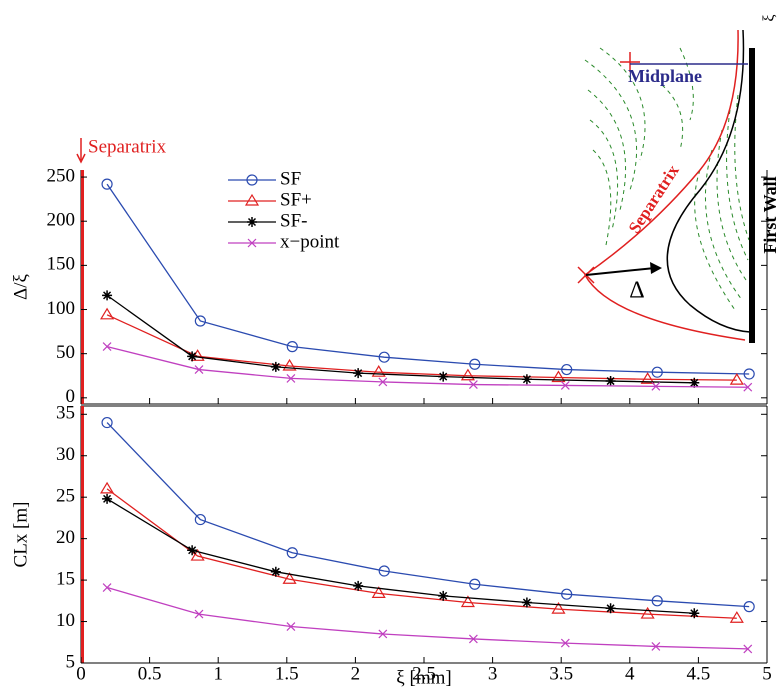 This screenshot has height=688, width=784. What do you see at coordinates (65, 413) in the screenshot?
I see `y-tick-label: 35` at bounding box center [65, 413].